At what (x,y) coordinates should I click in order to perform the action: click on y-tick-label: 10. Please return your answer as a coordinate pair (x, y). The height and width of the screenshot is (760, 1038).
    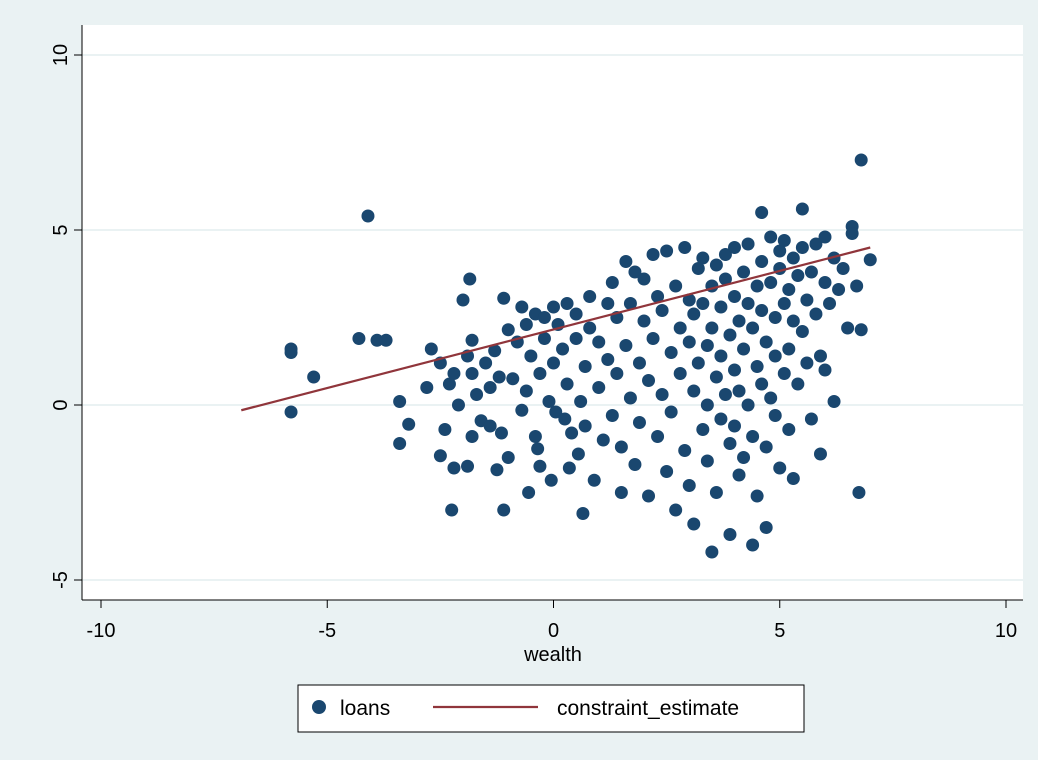
    Looking at the image, I should click on (61, 55).